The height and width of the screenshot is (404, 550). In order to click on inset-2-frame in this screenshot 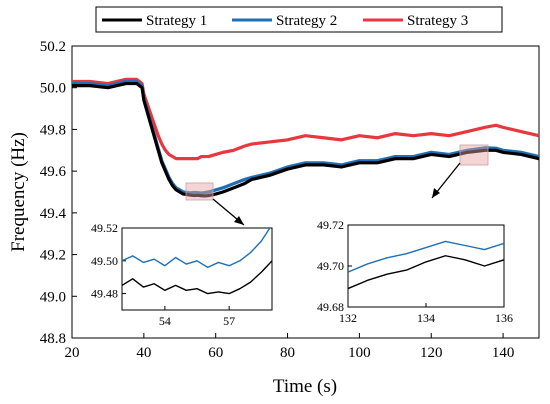, I will do `click(426, 266)`.